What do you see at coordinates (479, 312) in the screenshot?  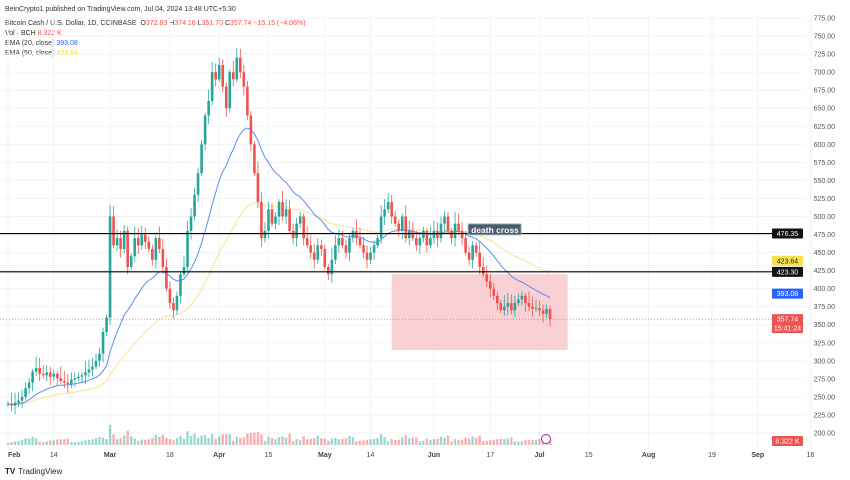 I see `bearish-zone` at bounding box center [479, 312].